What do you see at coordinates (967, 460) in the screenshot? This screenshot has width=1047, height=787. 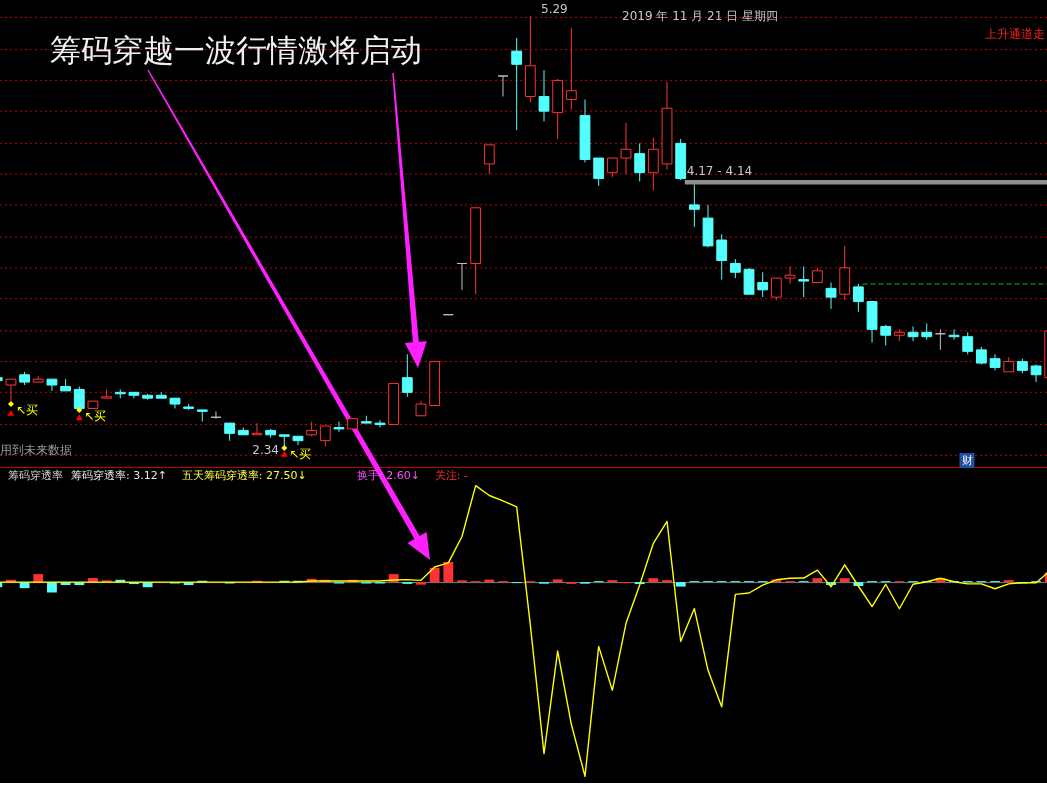 I see `text: 财` at bounding box center [967, 460].